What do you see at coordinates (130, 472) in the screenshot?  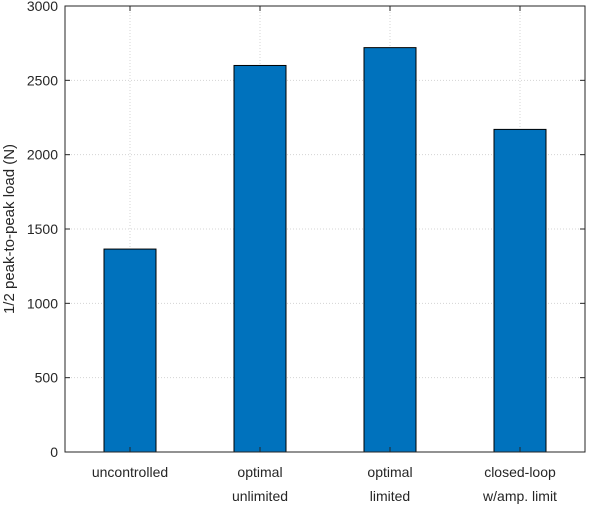 I see `x-tick-label: uncontrolled` at bounding box center [130, 472].